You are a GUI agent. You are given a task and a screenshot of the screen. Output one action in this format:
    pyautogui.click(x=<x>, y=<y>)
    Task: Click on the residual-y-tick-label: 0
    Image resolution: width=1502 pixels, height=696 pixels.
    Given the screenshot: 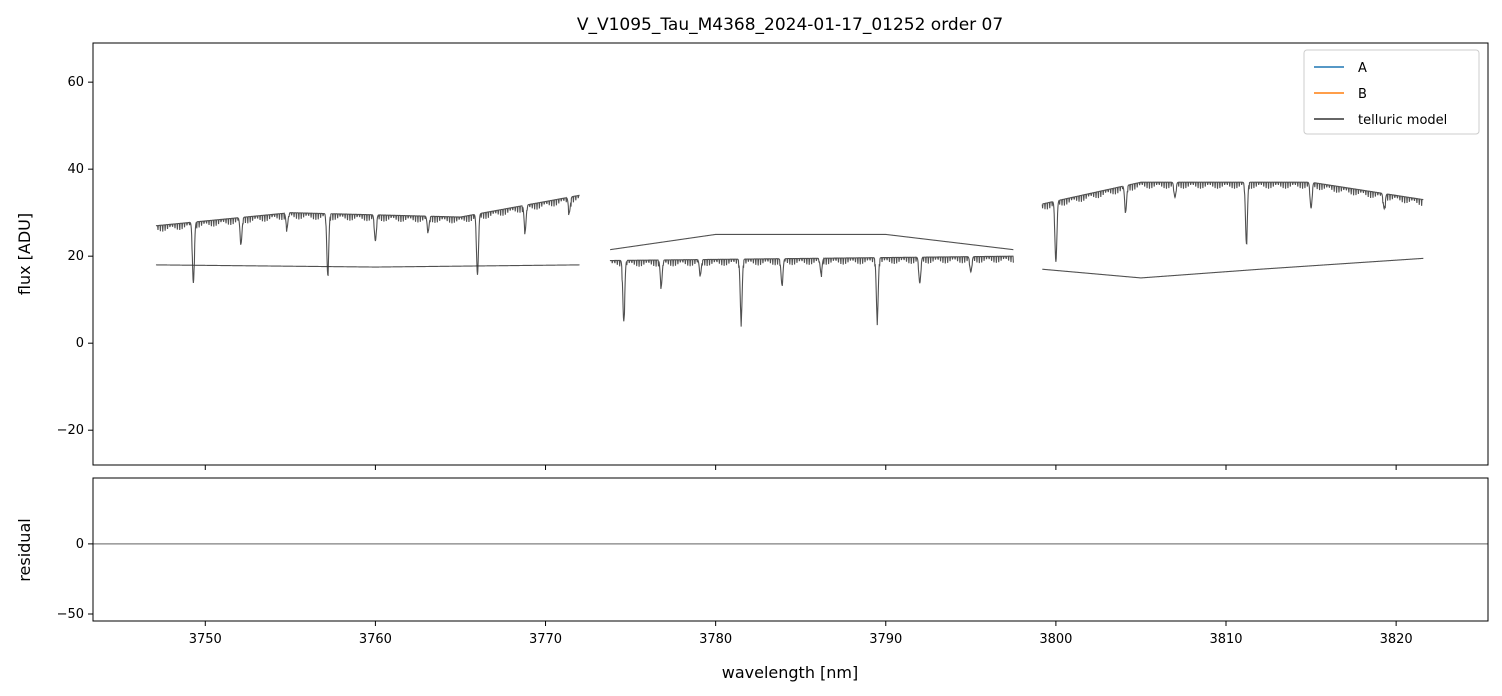 What is the action you would take?
    pyautogui.click(x=80, y=544)
    